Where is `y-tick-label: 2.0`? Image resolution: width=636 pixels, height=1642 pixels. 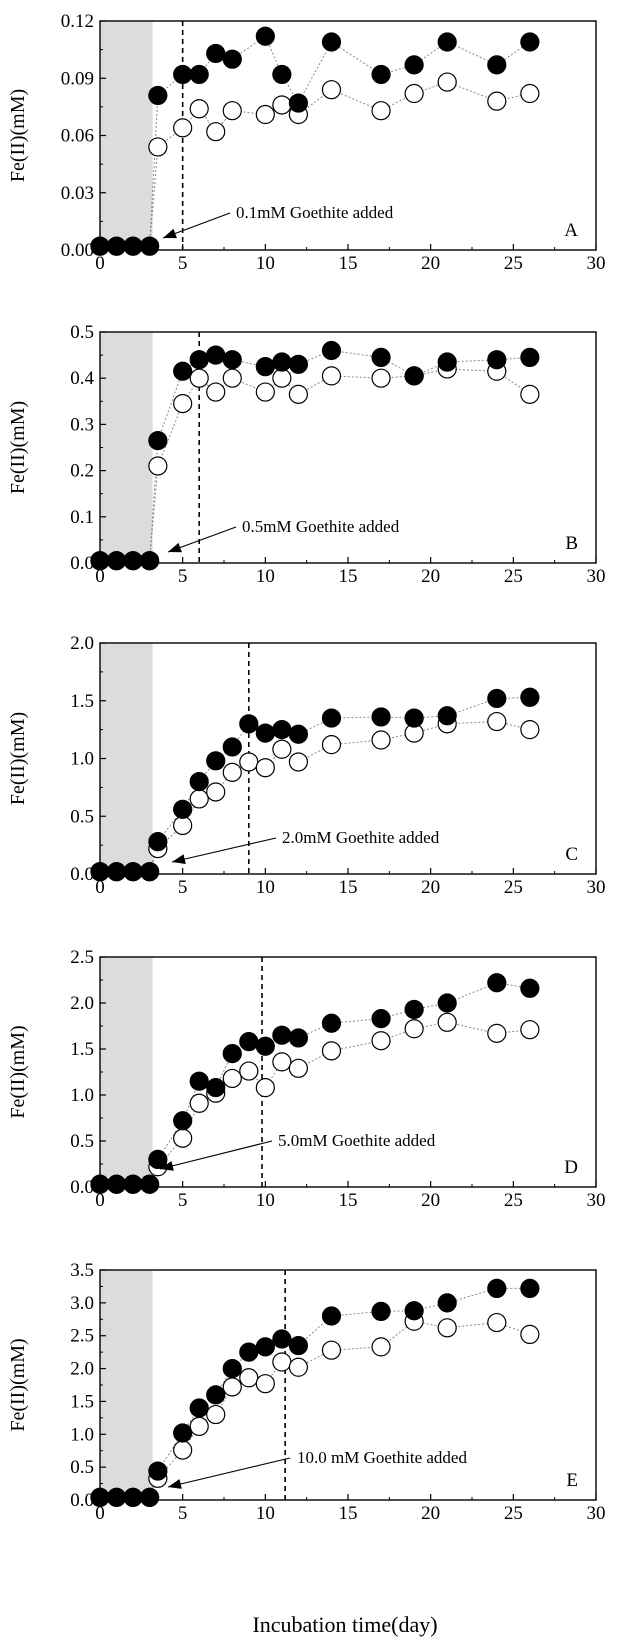
y-tick-label: 2.0 is located at coordinates (82, 1003).